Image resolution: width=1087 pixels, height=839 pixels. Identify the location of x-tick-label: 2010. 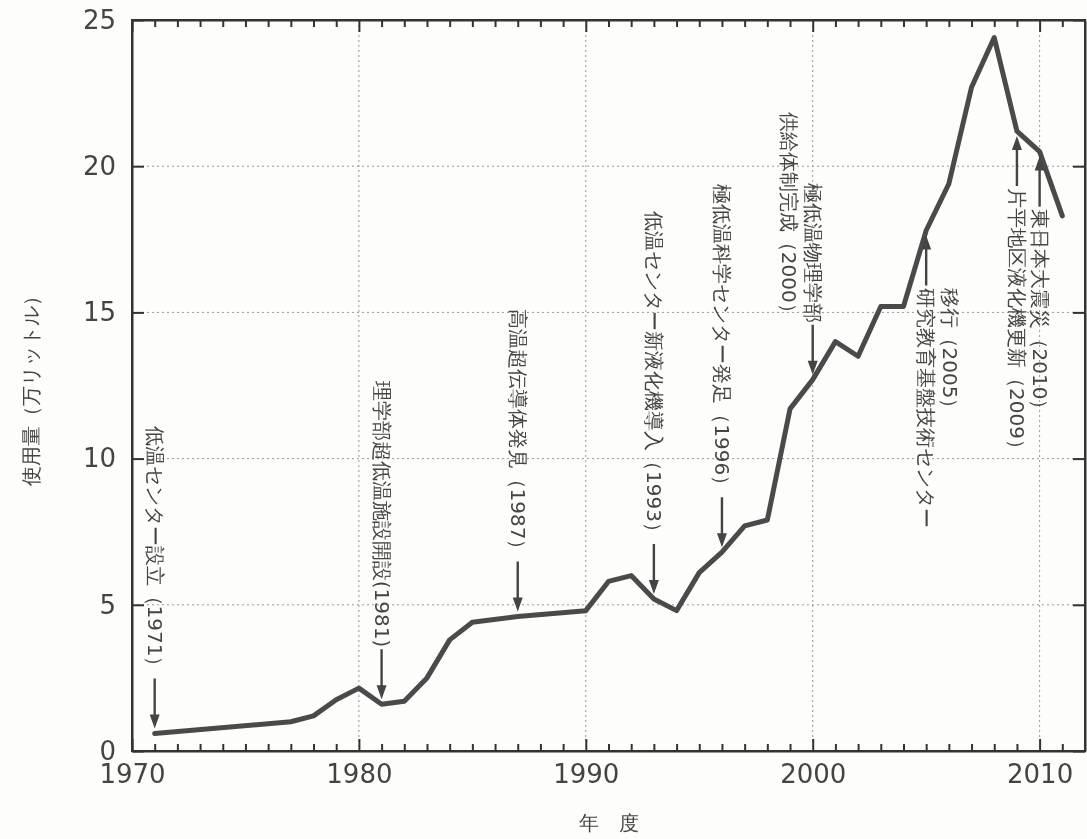
(1040, 774).